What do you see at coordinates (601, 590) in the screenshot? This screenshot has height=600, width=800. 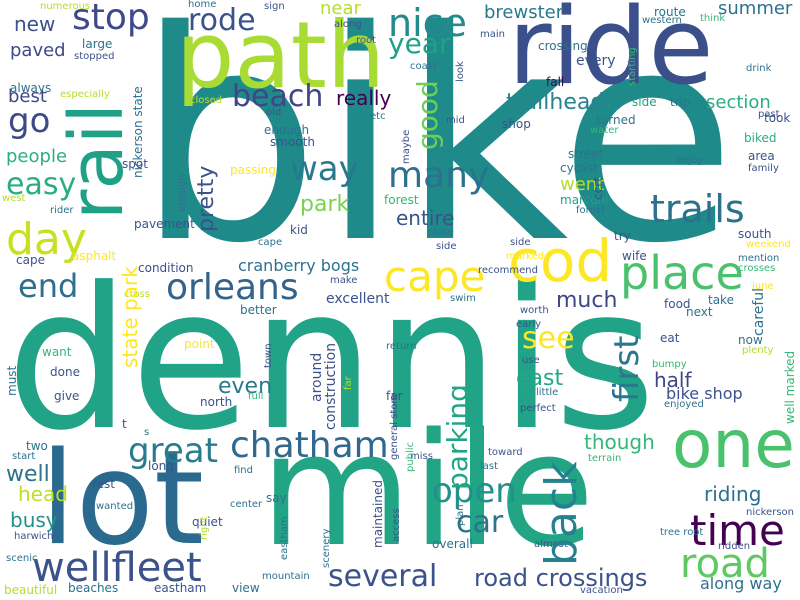 I see `word-nickerson: vacation` at bounding box center [601, 590].